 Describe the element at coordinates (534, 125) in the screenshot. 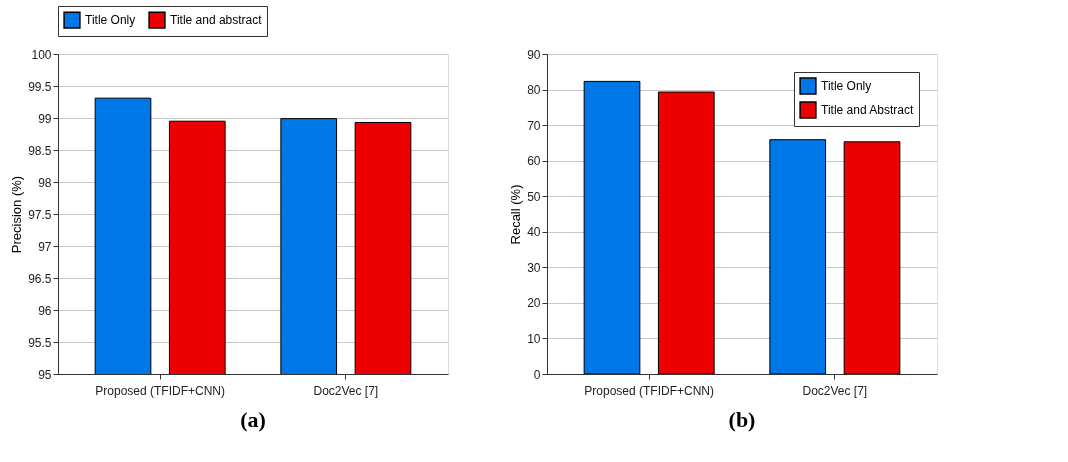

I see `y-tick-label: 70` at that location.